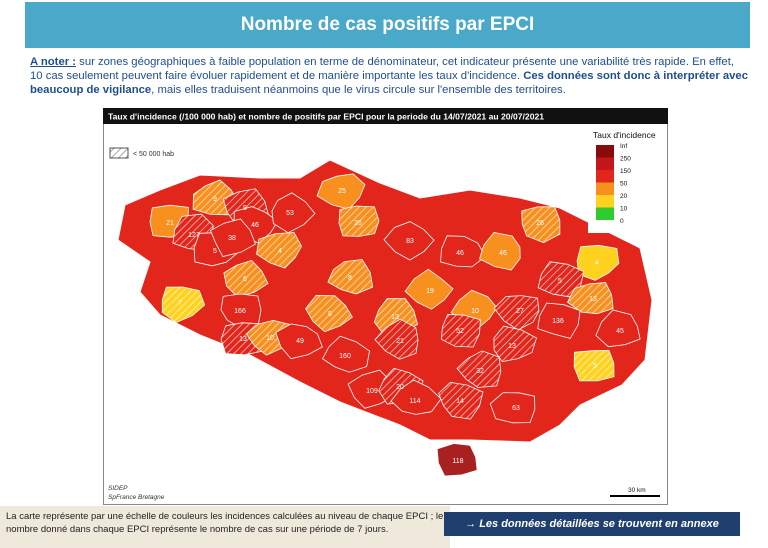 Image resolution: width=768 pixels, height=548 pixels. Describe the element at coordinates (270, 338) in the screenshot. I see `epci-label: 10` at that location.